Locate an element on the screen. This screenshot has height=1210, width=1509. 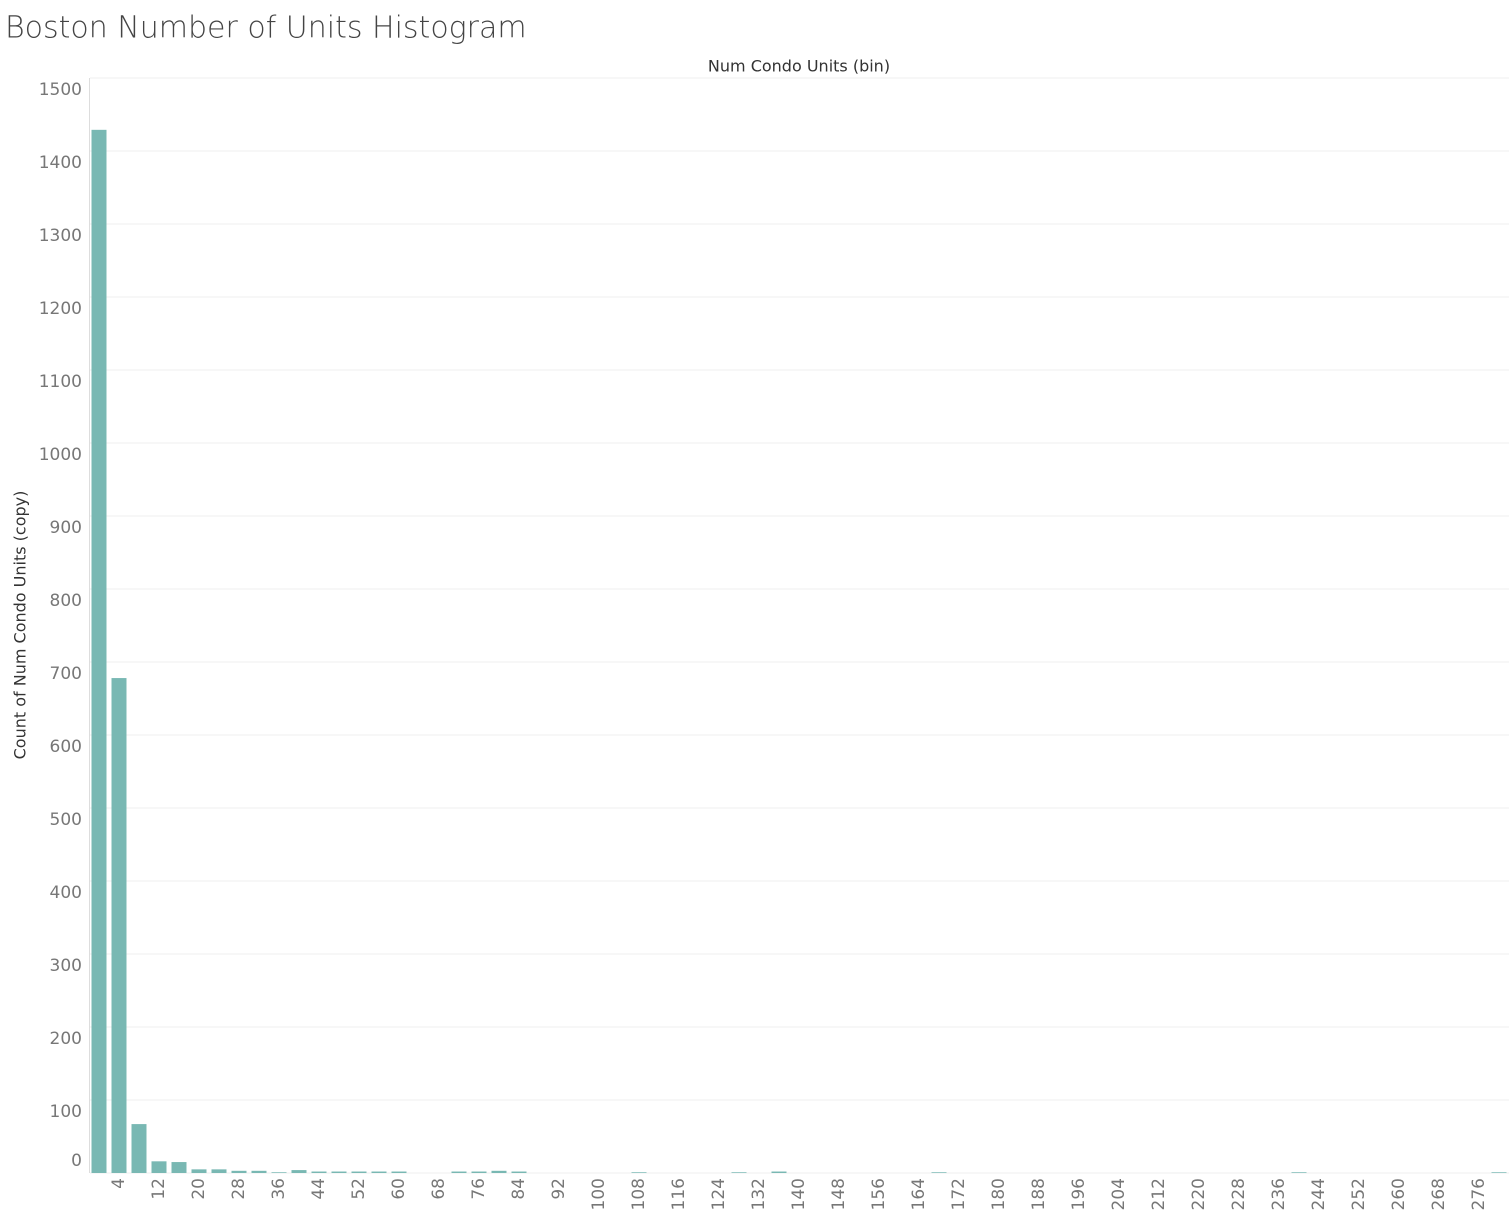
y-tick-label: 700 is located at coordinates (66, 674).